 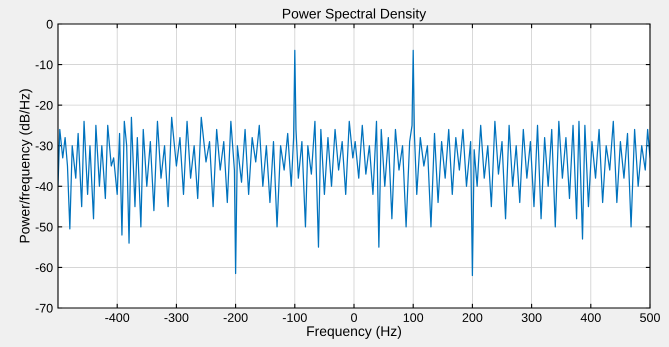 What do you see at coordinates (49, 24) in the screenshot?
I see `y-tick-label: 0` at bounding box center [49, 24].